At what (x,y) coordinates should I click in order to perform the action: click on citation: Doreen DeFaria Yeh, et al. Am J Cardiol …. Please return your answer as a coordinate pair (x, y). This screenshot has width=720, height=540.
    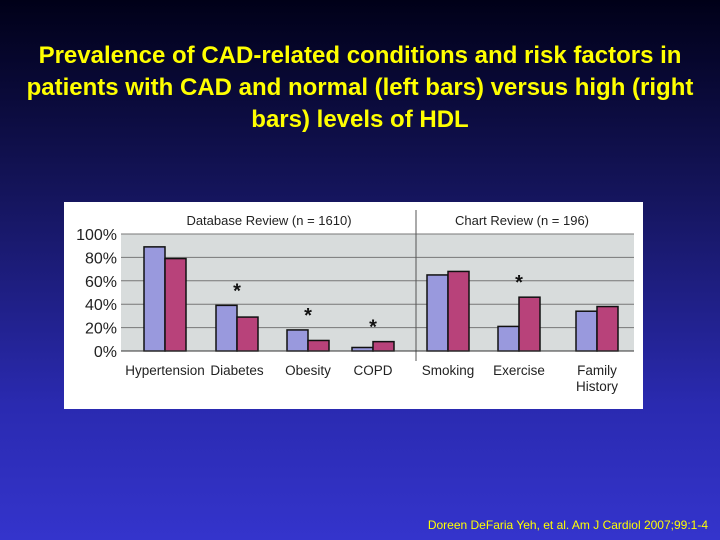
    Looking at the image, I should click on (567, 525).